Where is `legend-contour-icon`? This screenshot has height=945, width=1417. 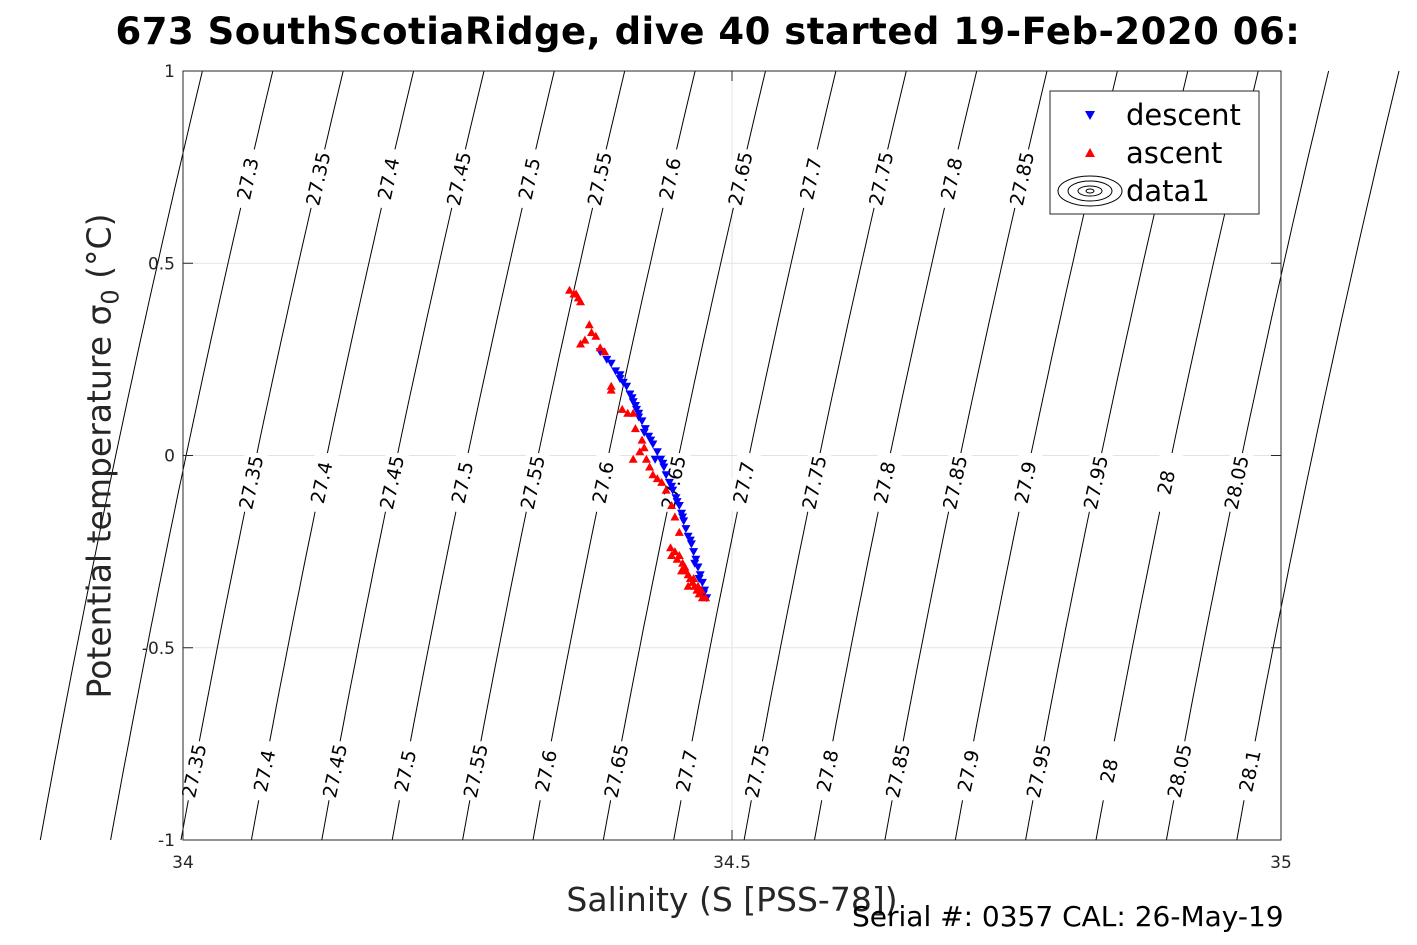 legend-contour-icon is located at coordinates (1090, 191).